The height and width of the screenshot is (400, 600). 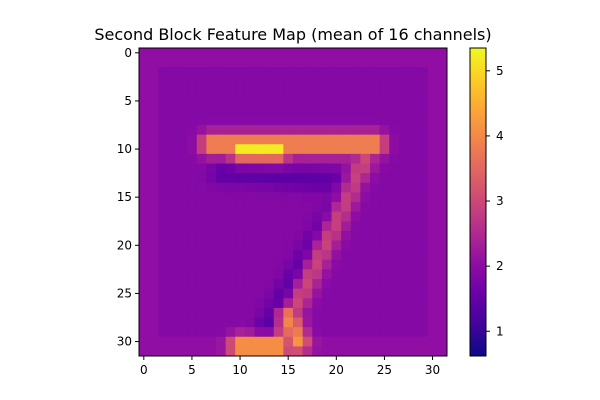 What do you see at coordinates (290, 366) in the screenshot?
I see `x-axis: 0 5 10 15 20 25 30` at bounding box center [290, 366].